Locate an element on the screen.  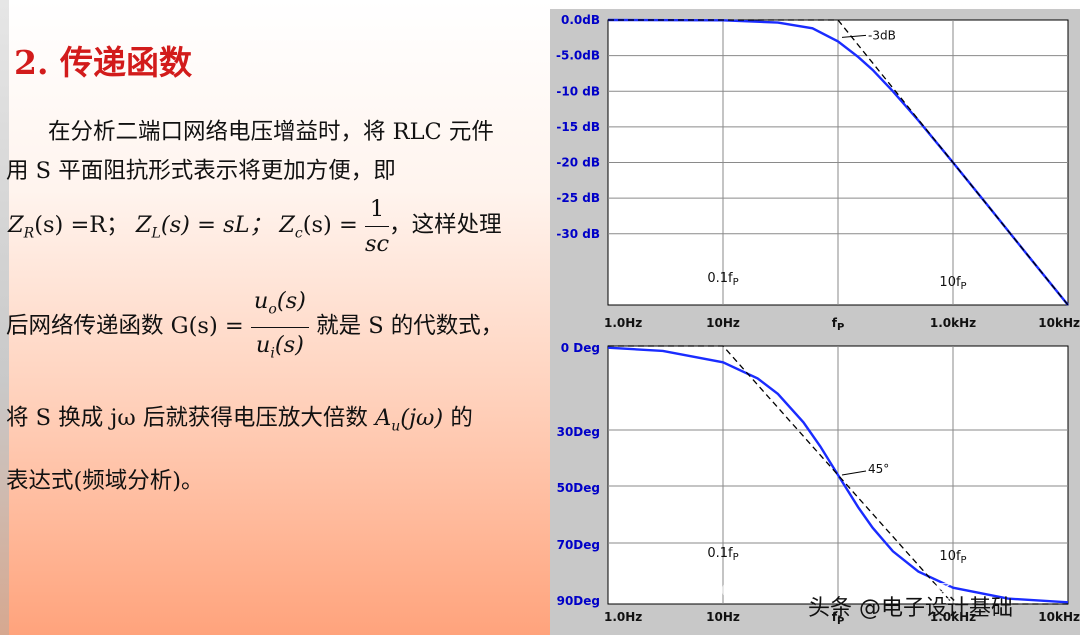
y-tick-label: -30 dB is located at coordinates (578, 234).